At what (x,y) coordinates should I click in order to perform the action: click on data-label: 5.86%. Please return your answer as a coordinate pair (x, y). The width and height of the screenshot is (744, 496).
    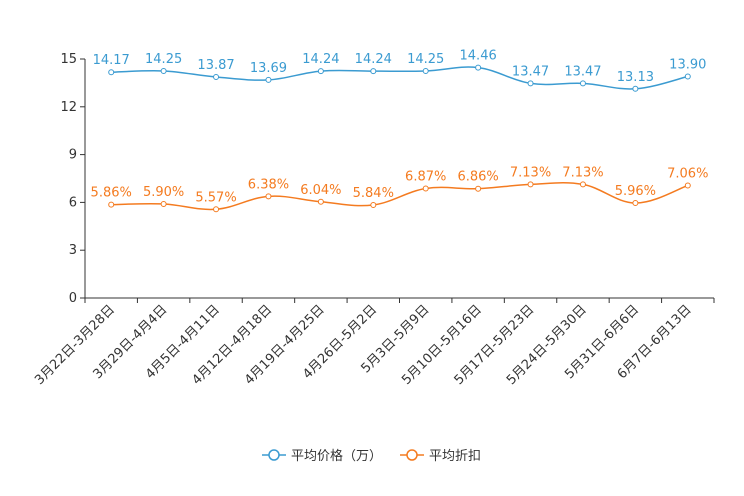
    Looking at the image, I should click on (111, 193).